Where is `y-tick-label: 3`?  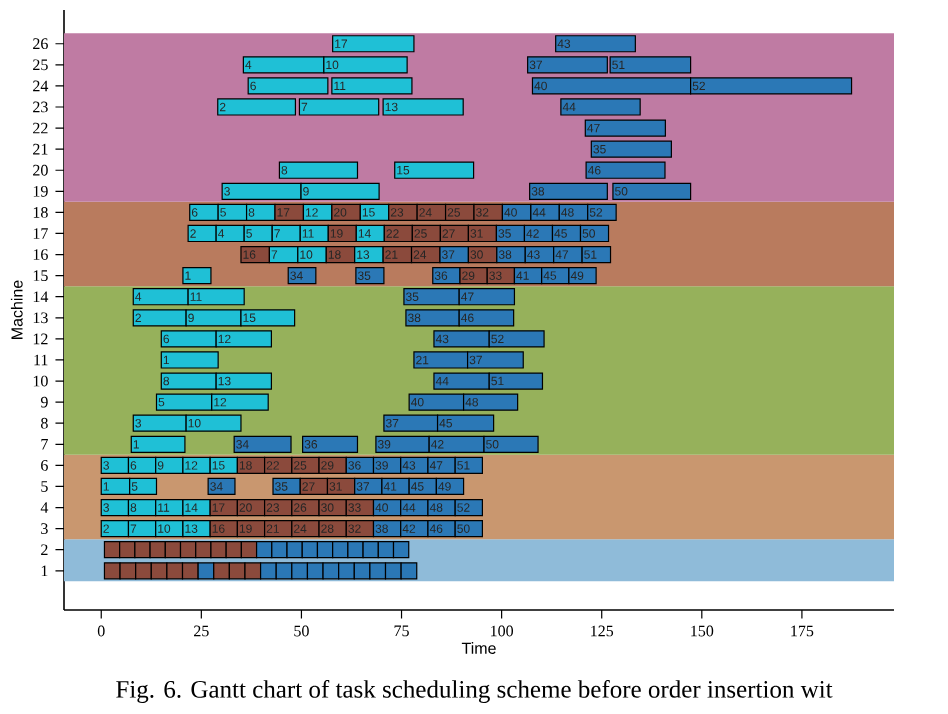
y-tick-label: 3 is located at coordinates (44, 528).